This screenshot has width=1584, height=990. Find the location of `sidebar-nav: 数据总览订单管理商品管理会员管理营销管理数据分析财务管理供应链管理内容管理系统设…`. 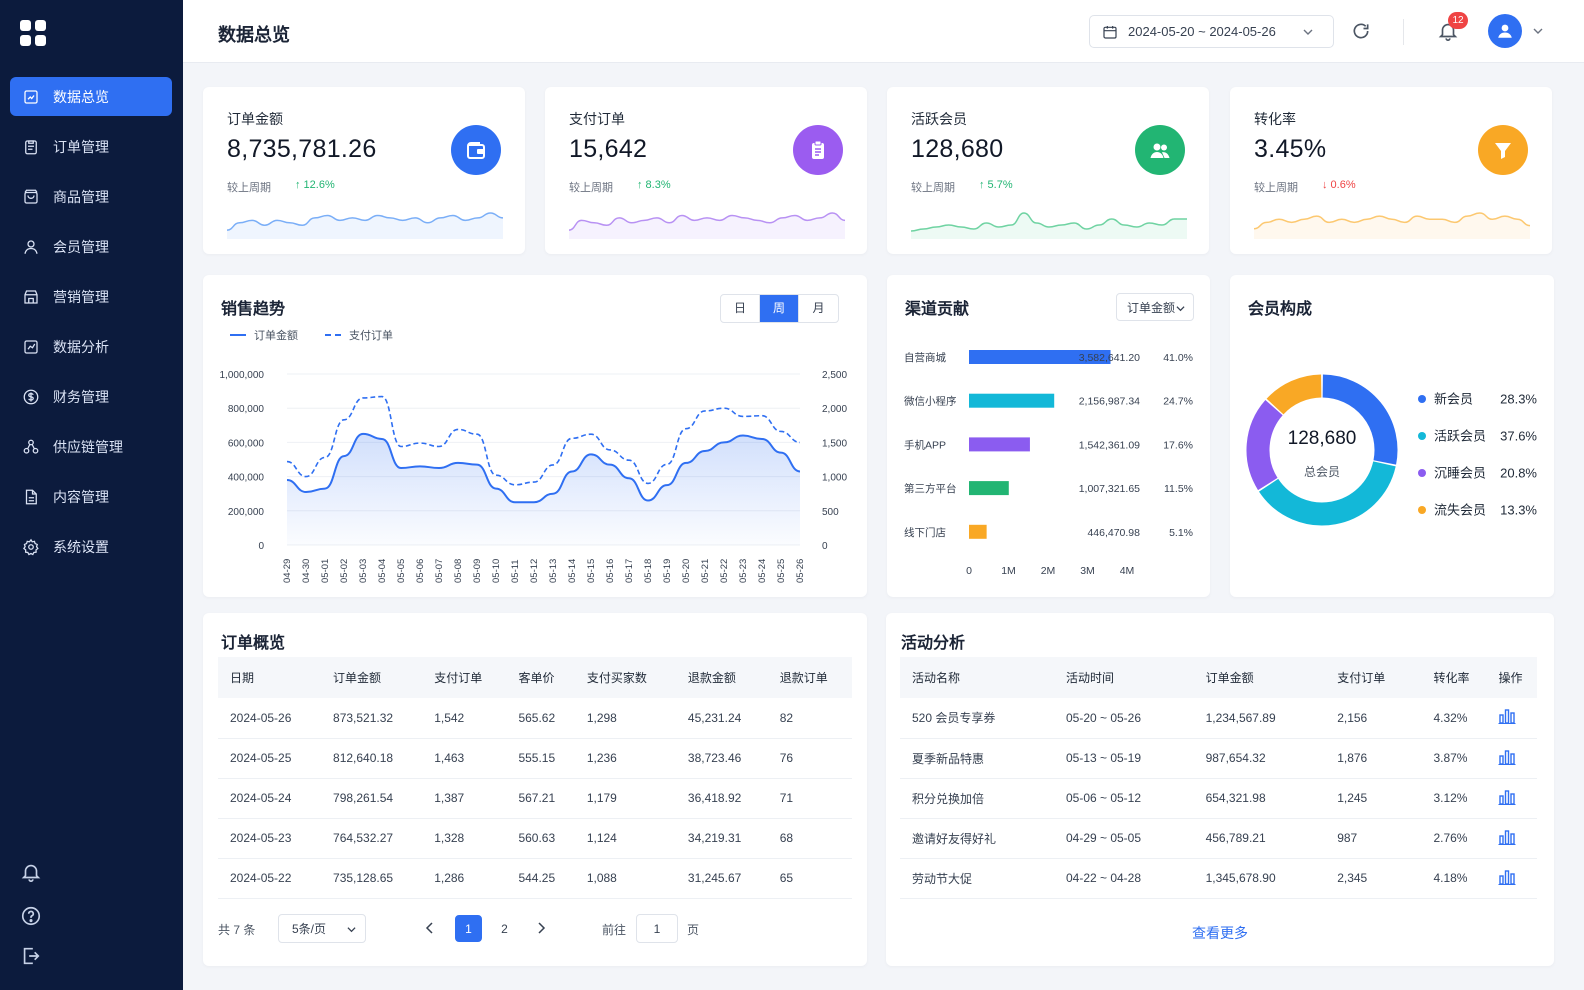

sidebar-nav: 数据总览订单管理商品管理会员管理营销管理数据分析财务管理供应链管理内容管理系统设… is located at coordinates (91, 327).